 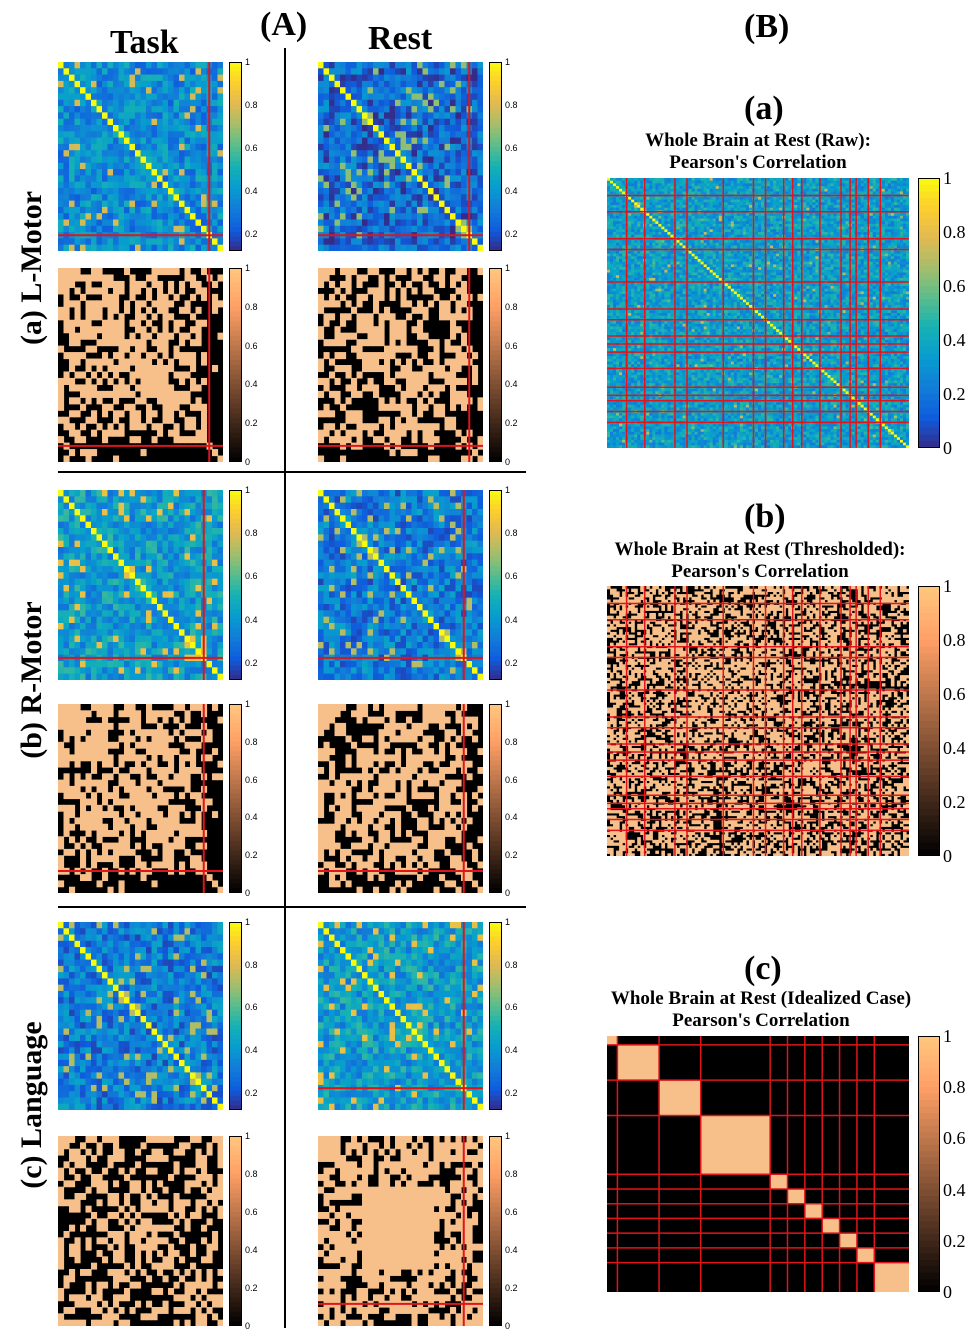 What do you see at coordinates (511, 191) in the screenshot?
I see `colorbar-tick-label: 0.4` at bounding box center [511, 191].